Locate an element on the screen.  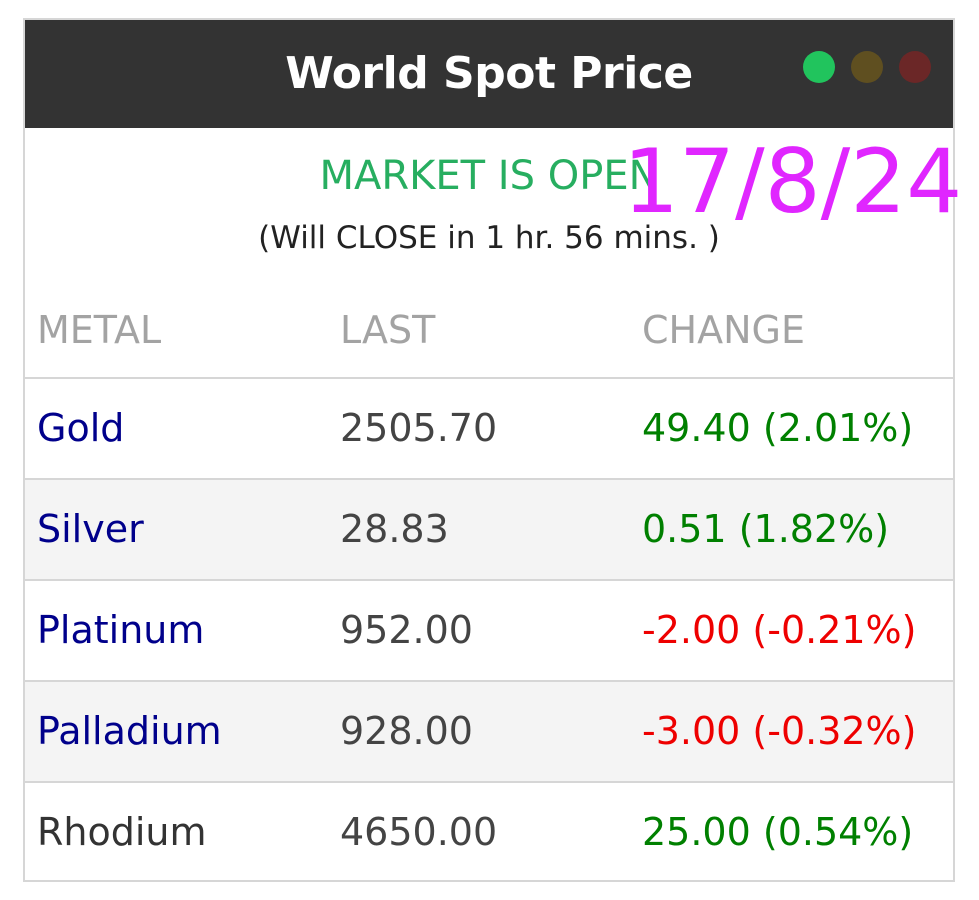
table-row: Palladium 928.00 -3.00 (-0.32%) is located at coordinates (489, 730).